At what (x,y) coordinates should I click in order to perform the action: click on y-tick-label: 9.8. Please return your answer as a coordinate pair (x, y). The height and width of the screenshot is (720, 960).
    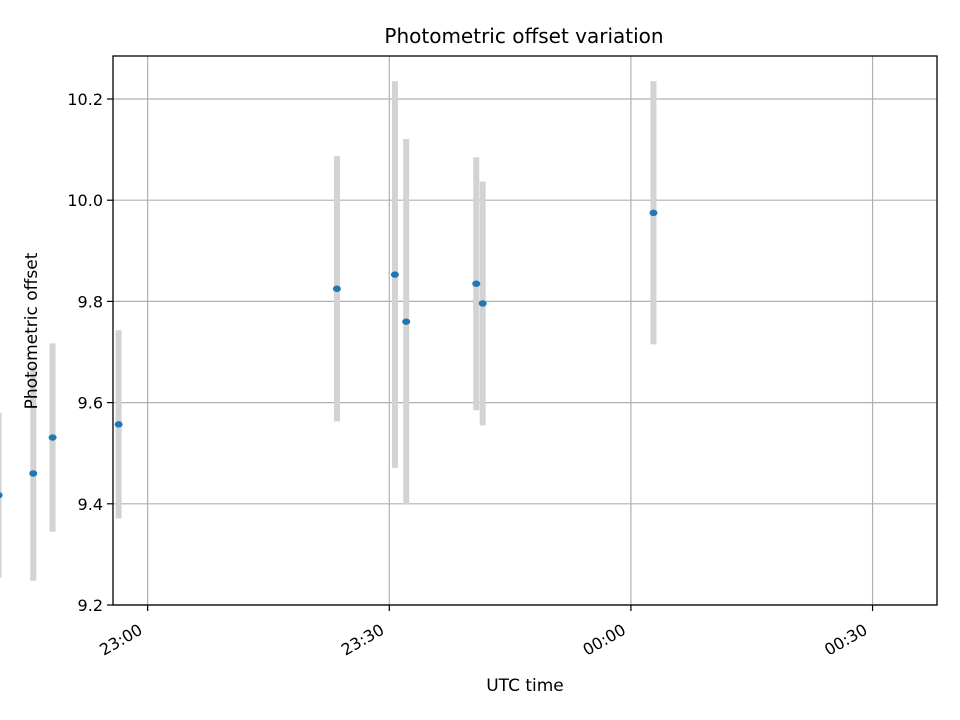
    Looking at the image, I should click on (90, 301).